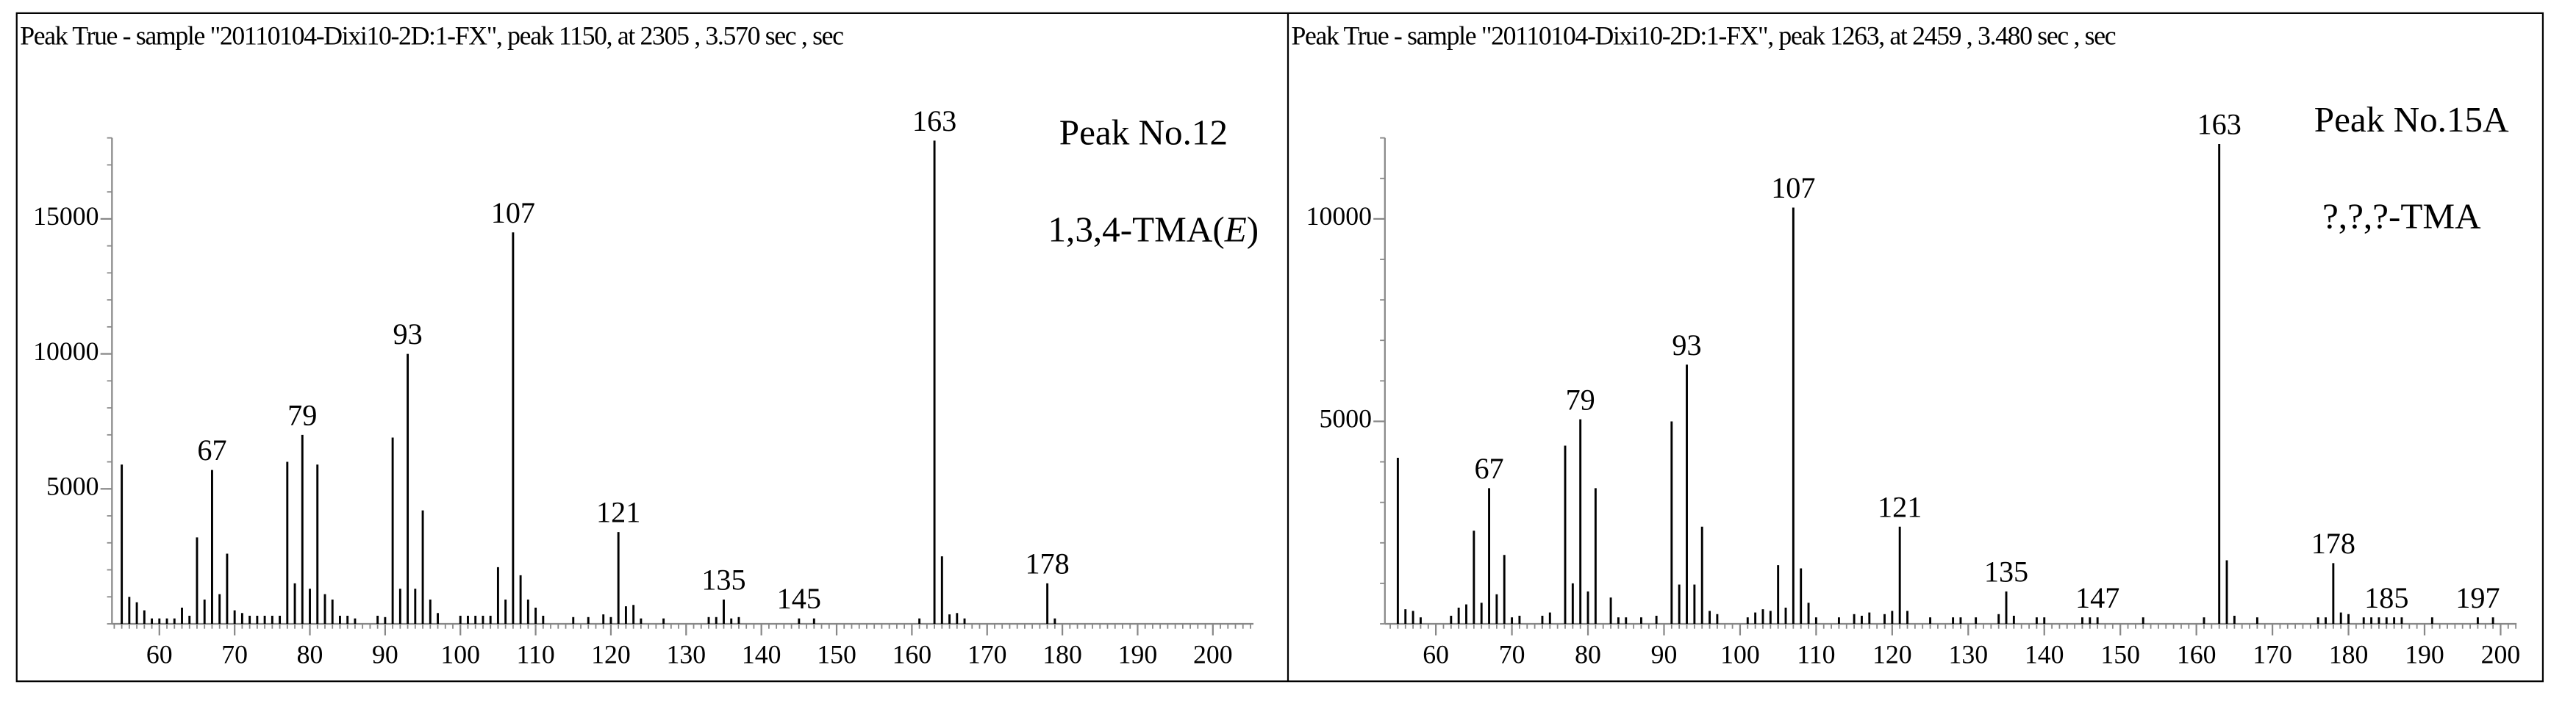  I want to click on peak-label: 147, so click(2097, 597).